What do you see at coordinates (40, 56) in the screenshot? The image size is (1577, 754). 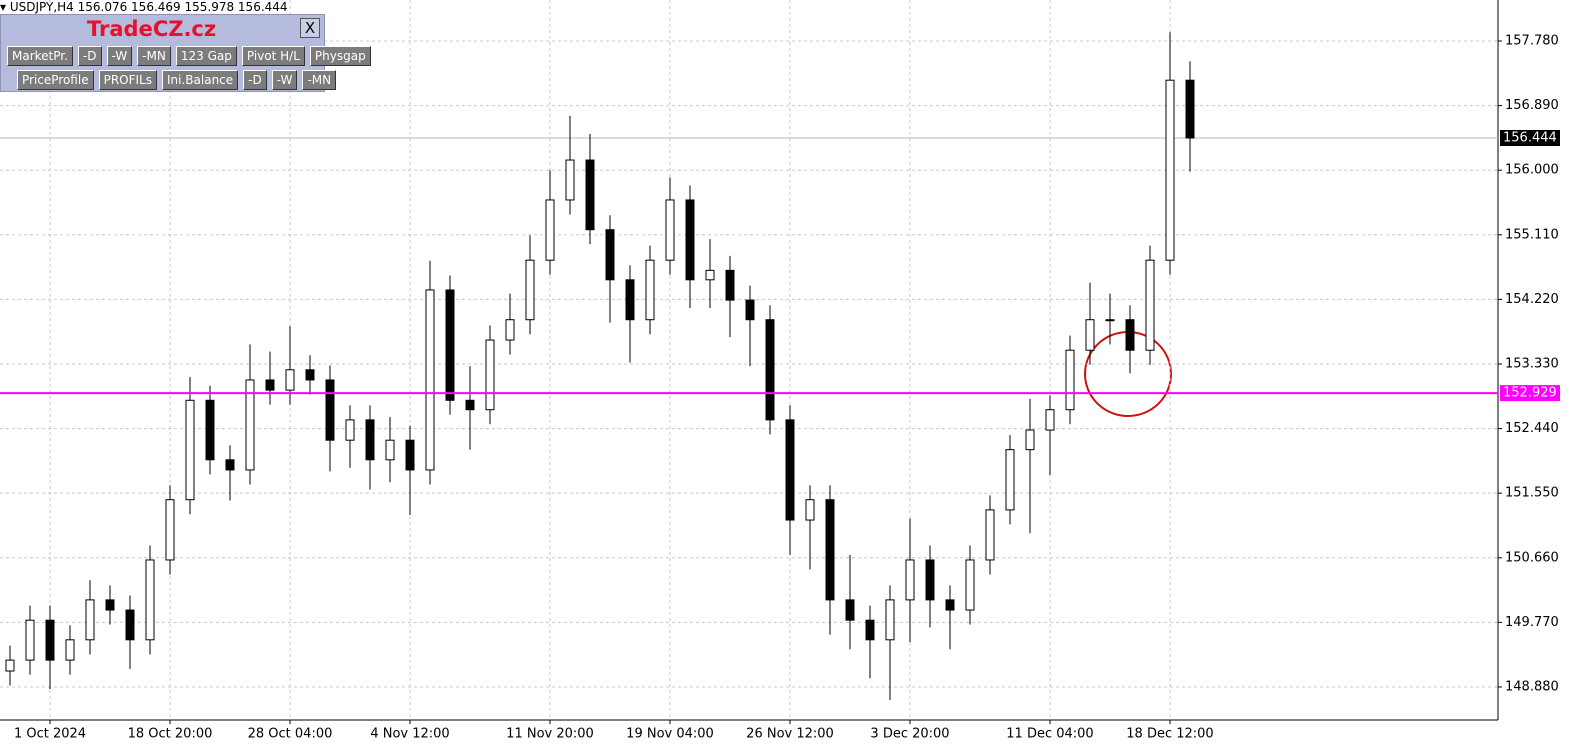 I see `panel-button: MarketPr.` at bounding box center [40, 56].